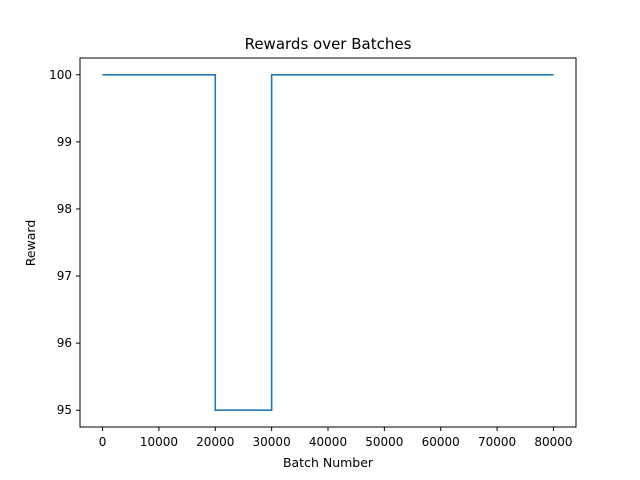  I want to click on x-tick-label: 40000, so click(328, 442).